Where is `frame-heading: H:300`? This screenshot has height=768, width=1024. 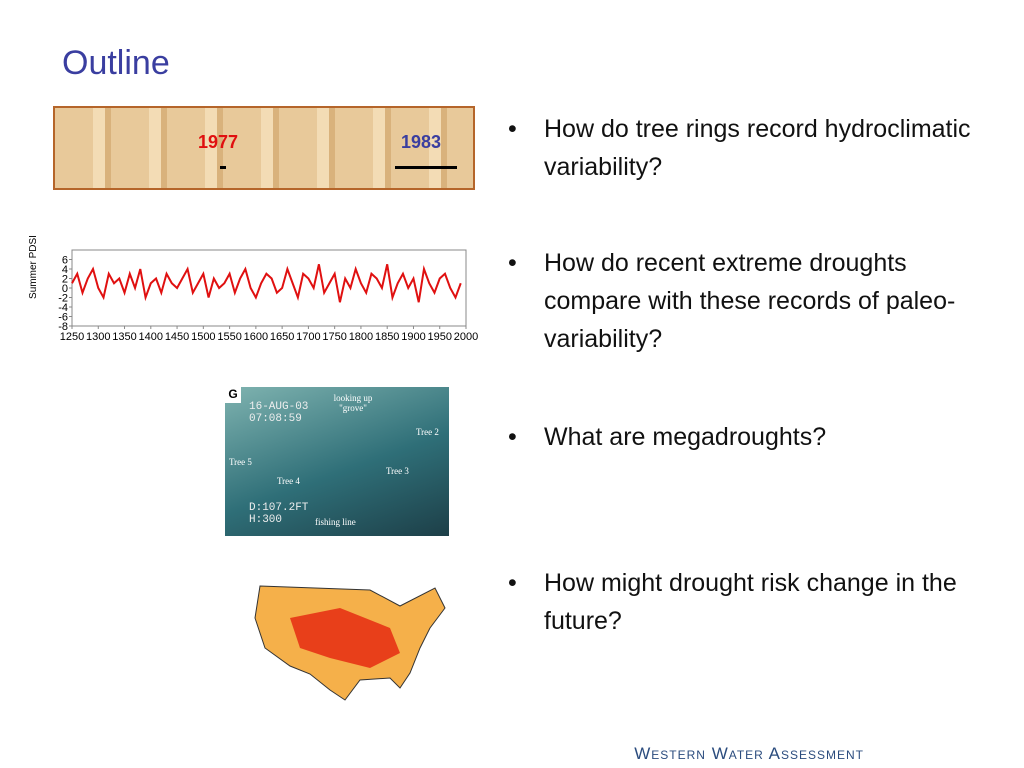
frame-heading: H:300 is located at coordinates (266, 520).